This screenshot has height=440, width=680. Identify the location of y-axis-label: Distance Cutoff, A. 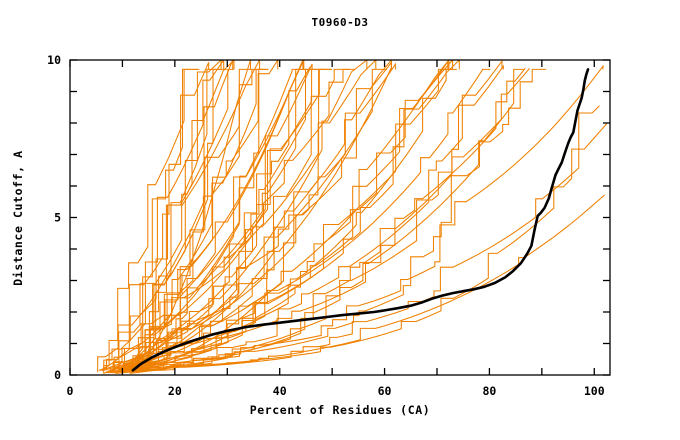
(18, 217).